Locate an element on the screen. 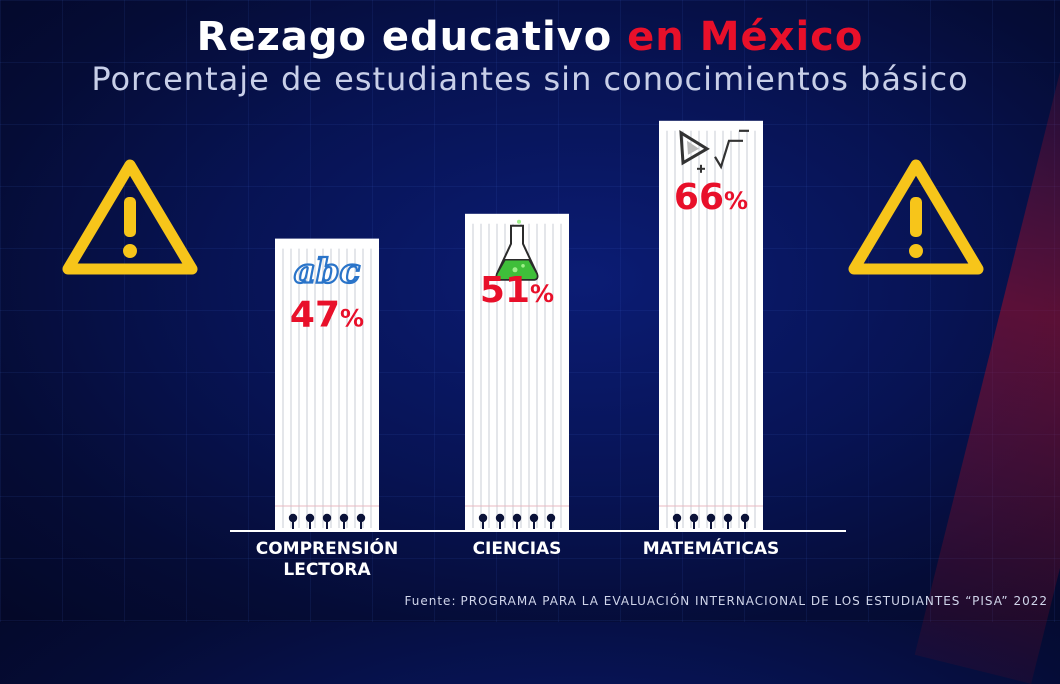  math-tools-icon is located at coordinates (714, 151).